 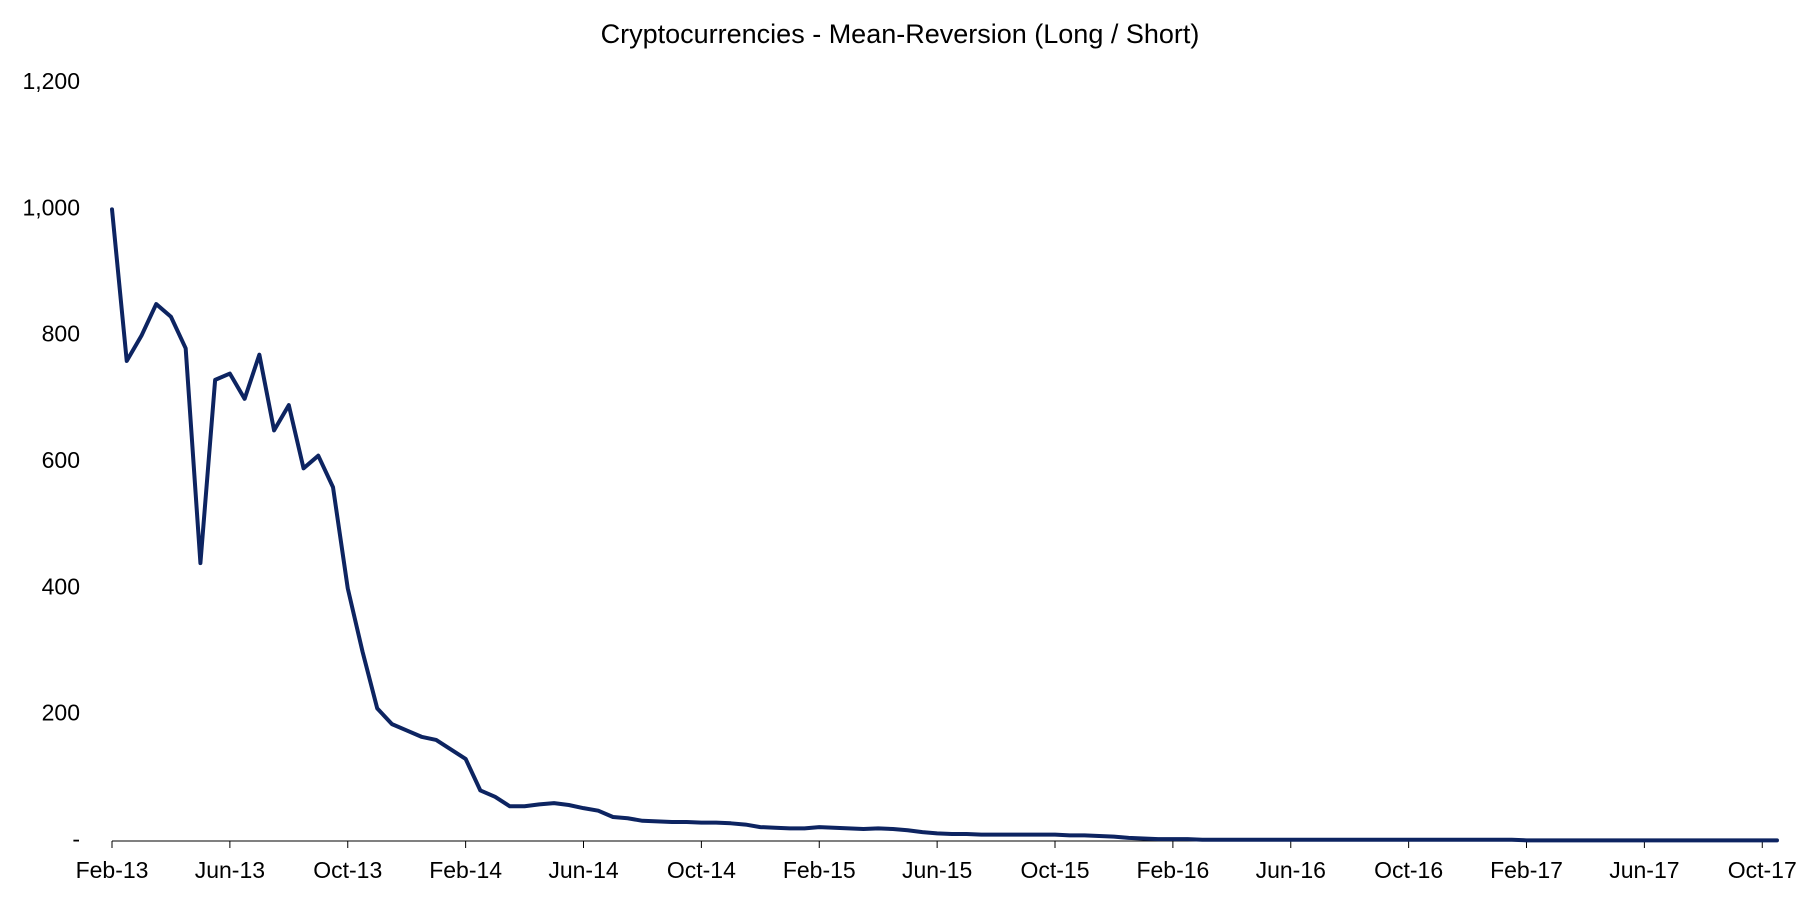 What do you see at coordinates (61, 586) in the screenshot?
I see `y-tick-label: 400` at bounding box center [61, 586].